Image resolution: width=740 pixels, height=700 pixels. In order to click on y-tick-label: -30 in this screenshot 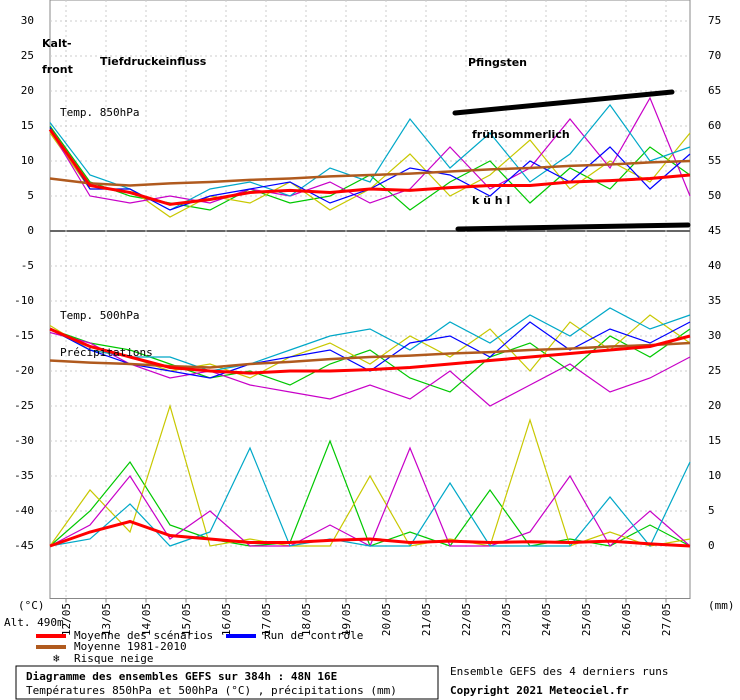, I will do `click(24, 440)`.